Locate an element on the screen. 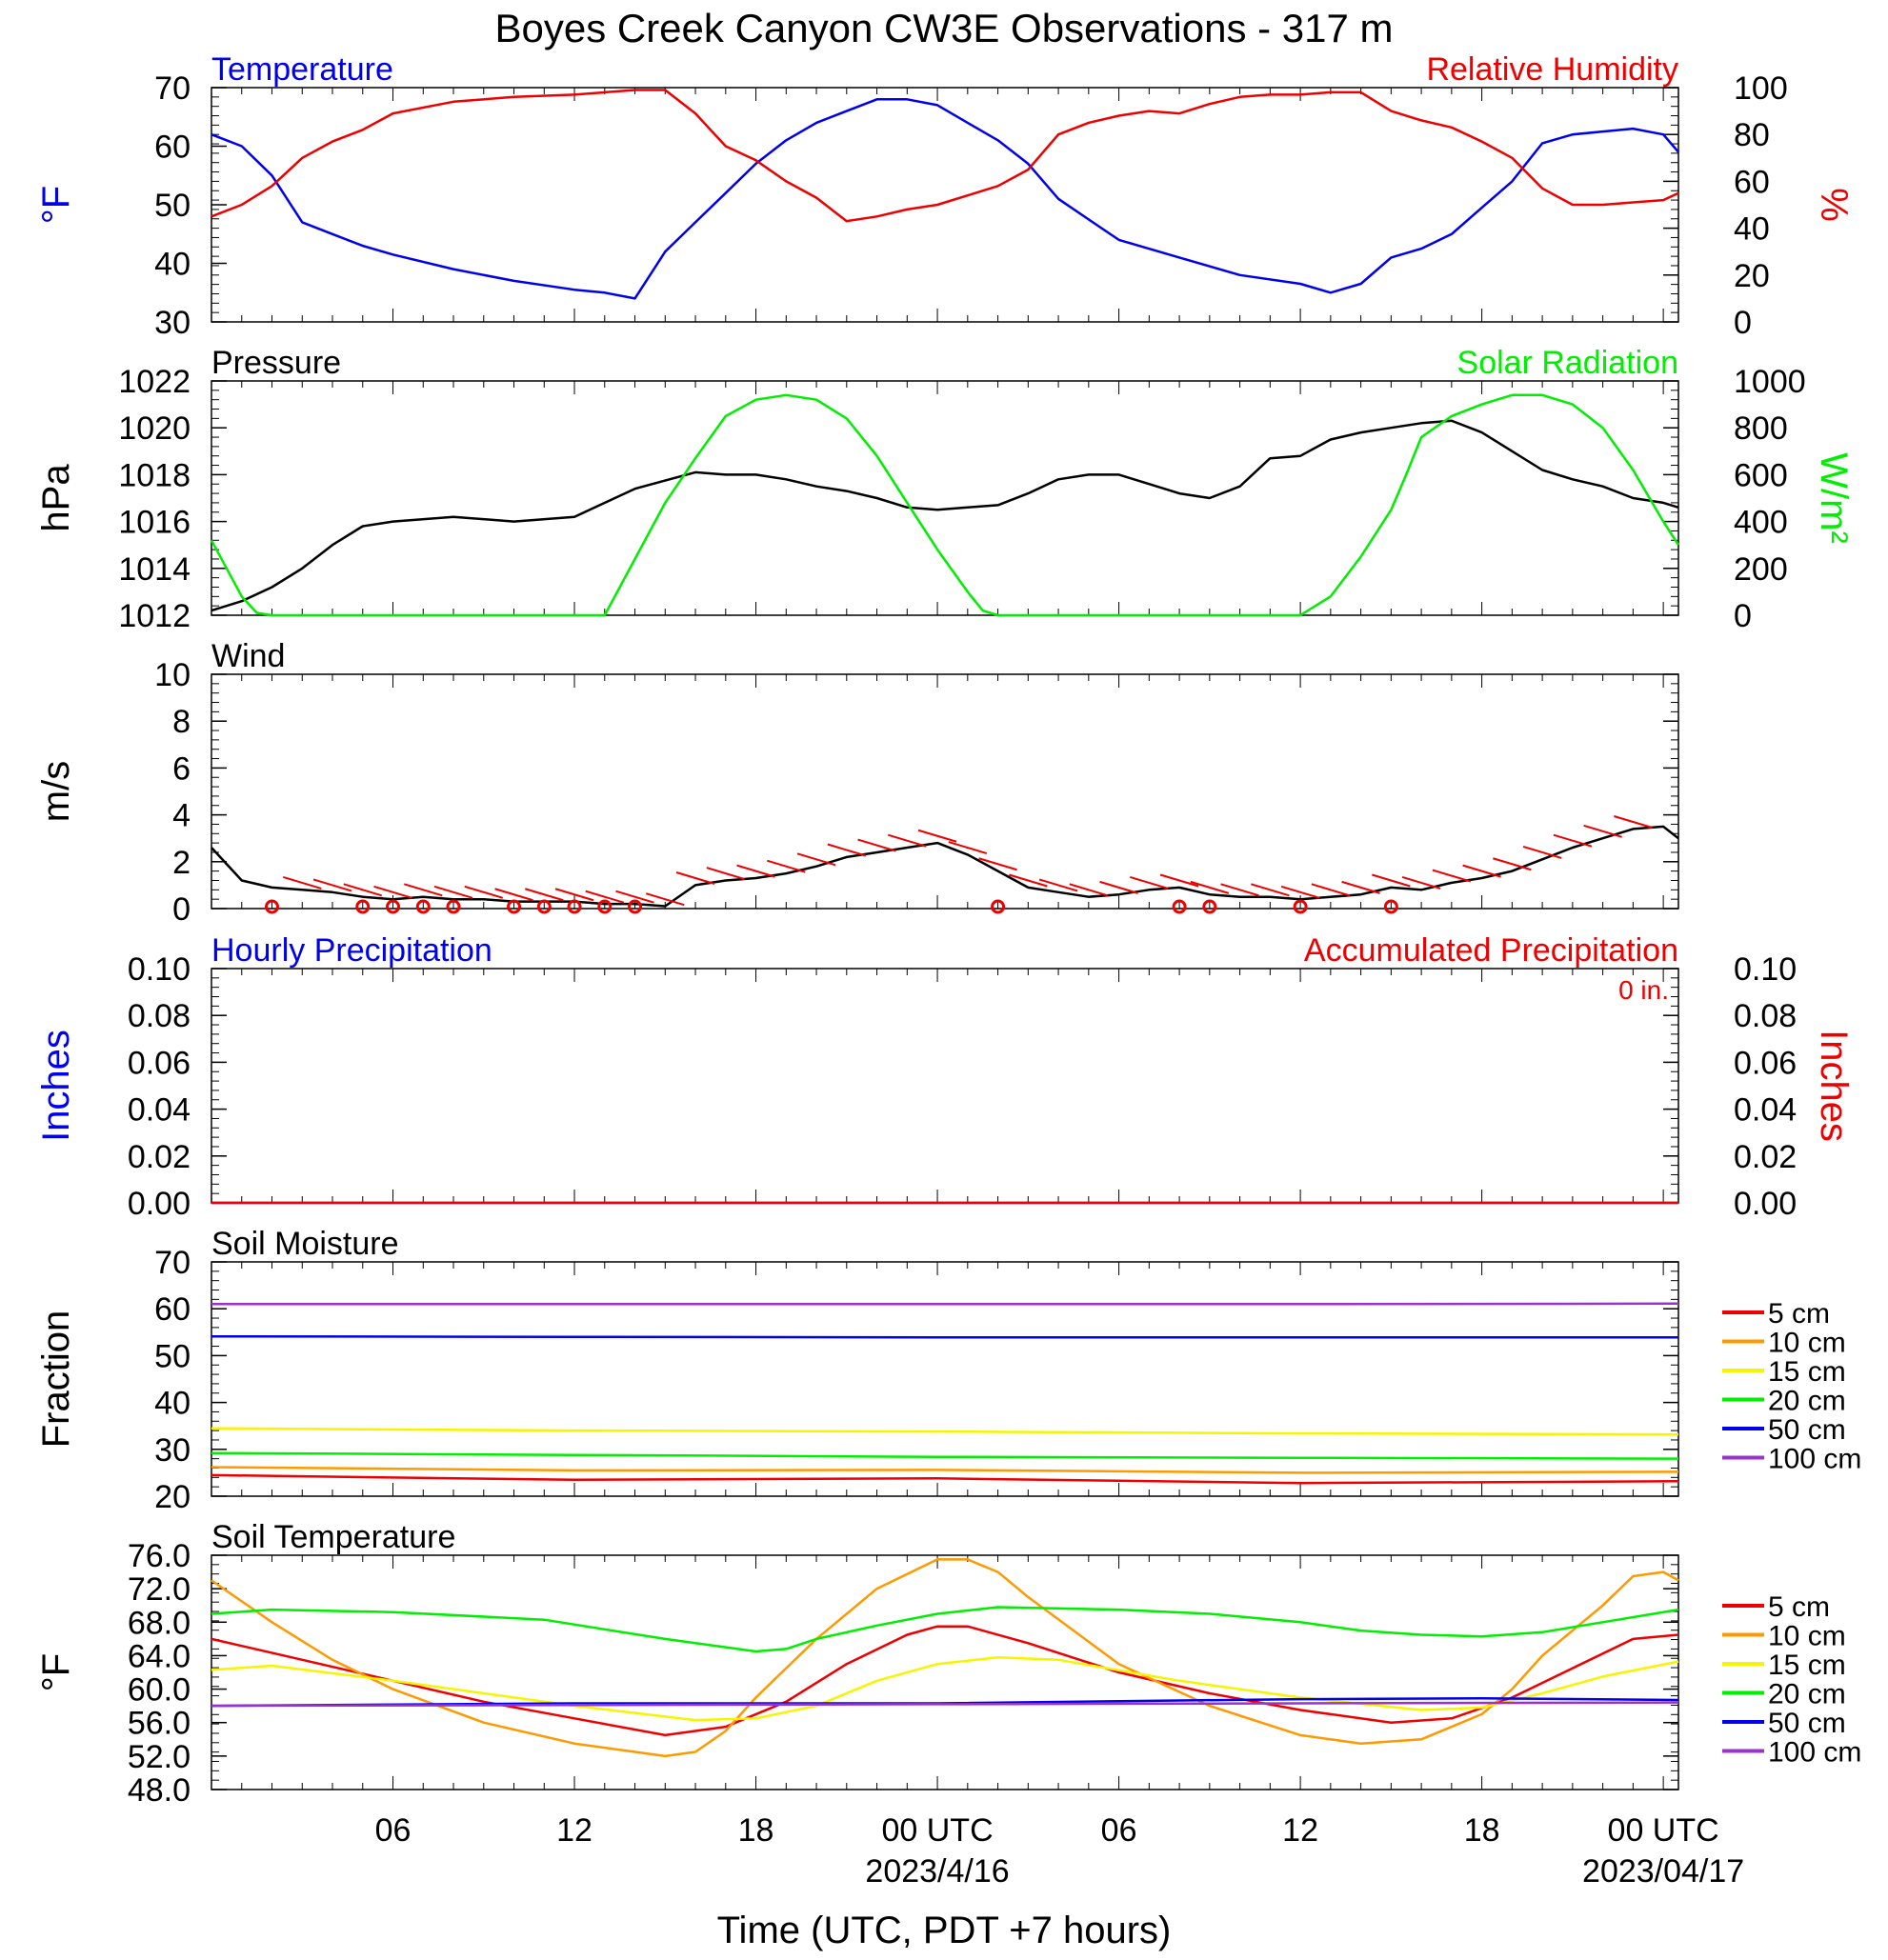 This screenshot has height=1960, width=1888. x-tick-label: 18 is located at coordinates (1482, 1830).